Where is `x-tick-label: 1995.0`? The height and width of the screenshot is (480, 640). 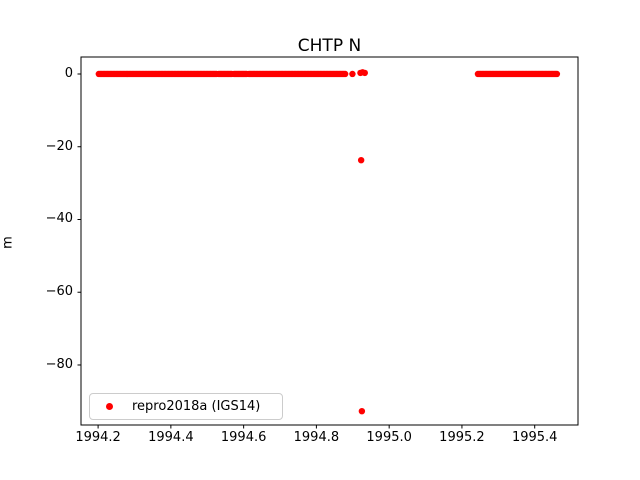
x-tick-label: 1995.0 is located at coordinates (389, 437).